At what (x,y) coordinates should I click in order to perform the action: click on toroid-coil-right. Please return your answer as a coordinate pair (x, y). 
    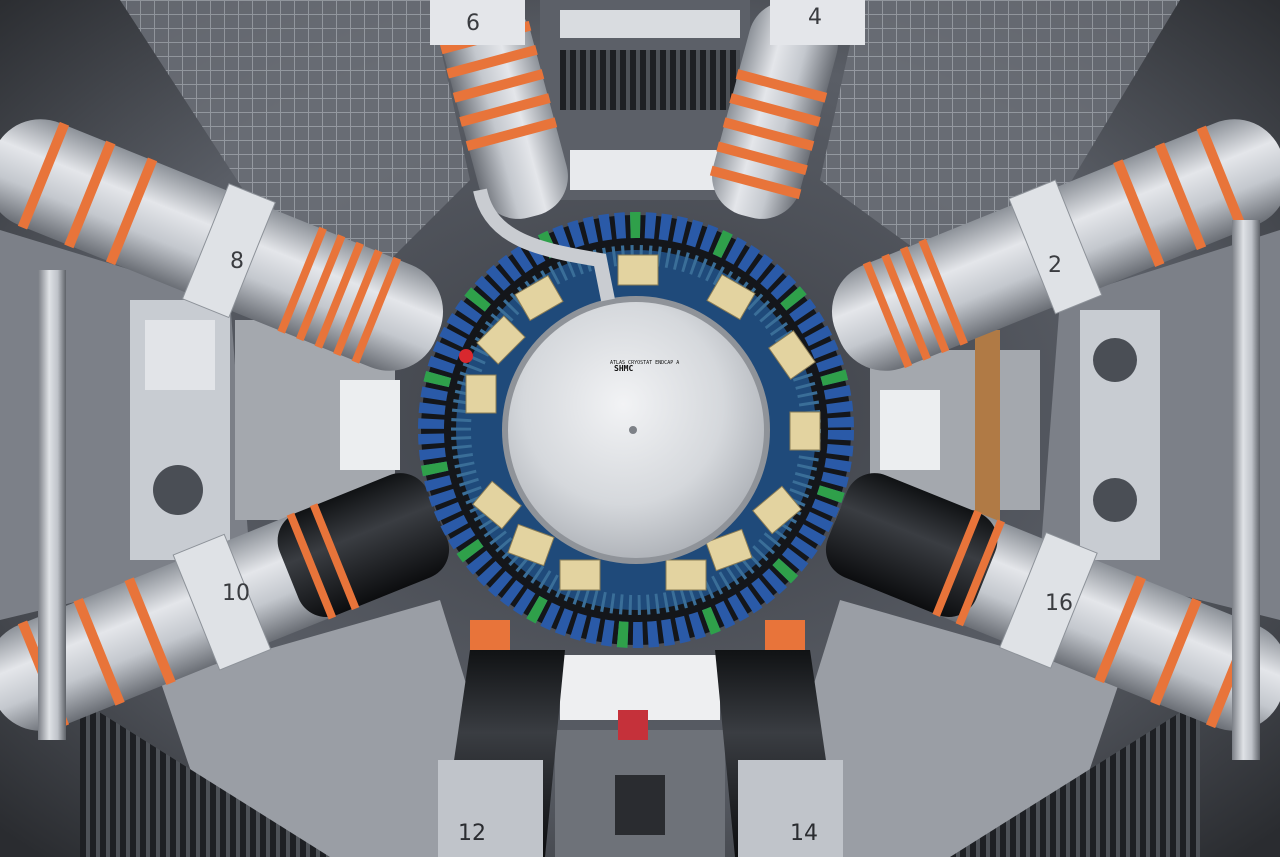
    Looking at the image, I should click on (1055, 245).